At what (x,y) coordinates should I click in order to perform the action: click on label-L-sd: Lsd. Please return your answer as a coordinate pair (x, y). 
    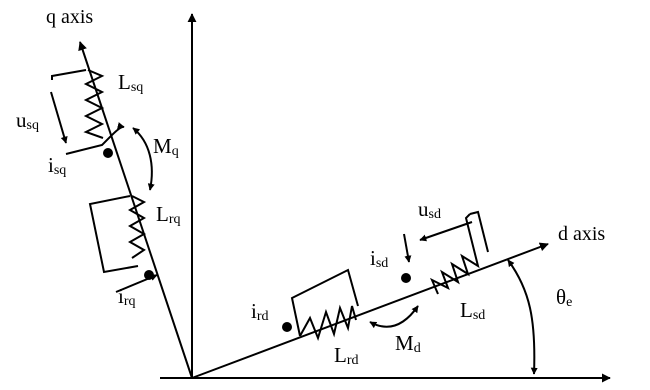
    Looking at the image, I should click on (472, 310).